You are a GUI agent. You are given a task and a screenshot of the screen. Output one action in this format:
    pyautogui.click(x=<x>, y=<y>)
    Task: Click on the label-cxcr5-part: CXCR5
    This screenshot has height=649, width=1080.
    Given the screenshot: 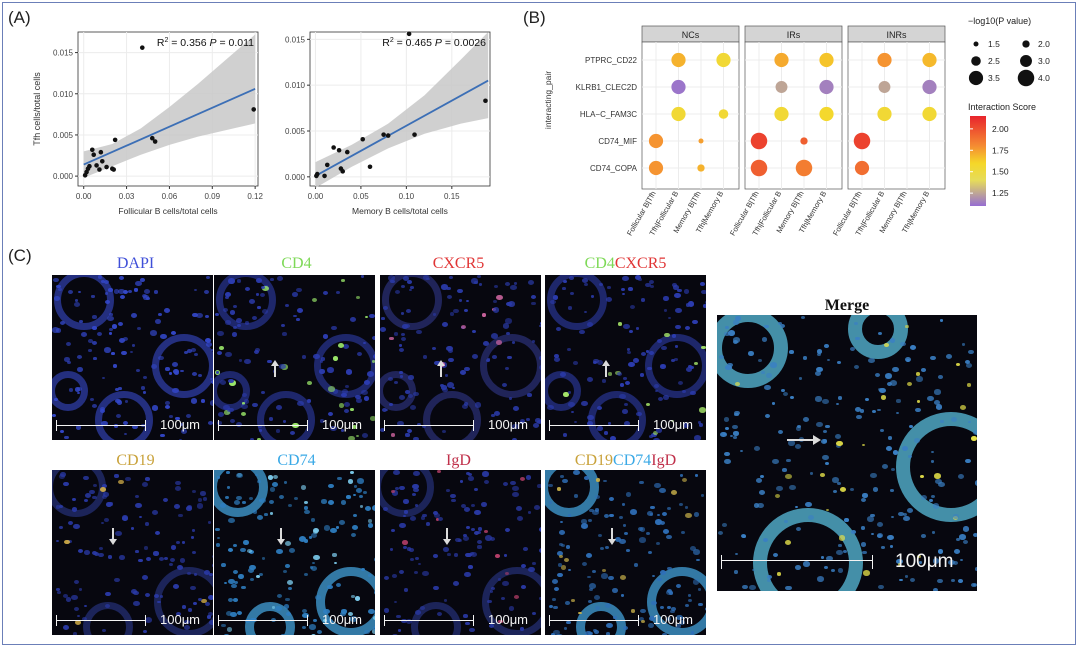 What is the action you would take?
    pyautogui.click(x=640, y=263)
    